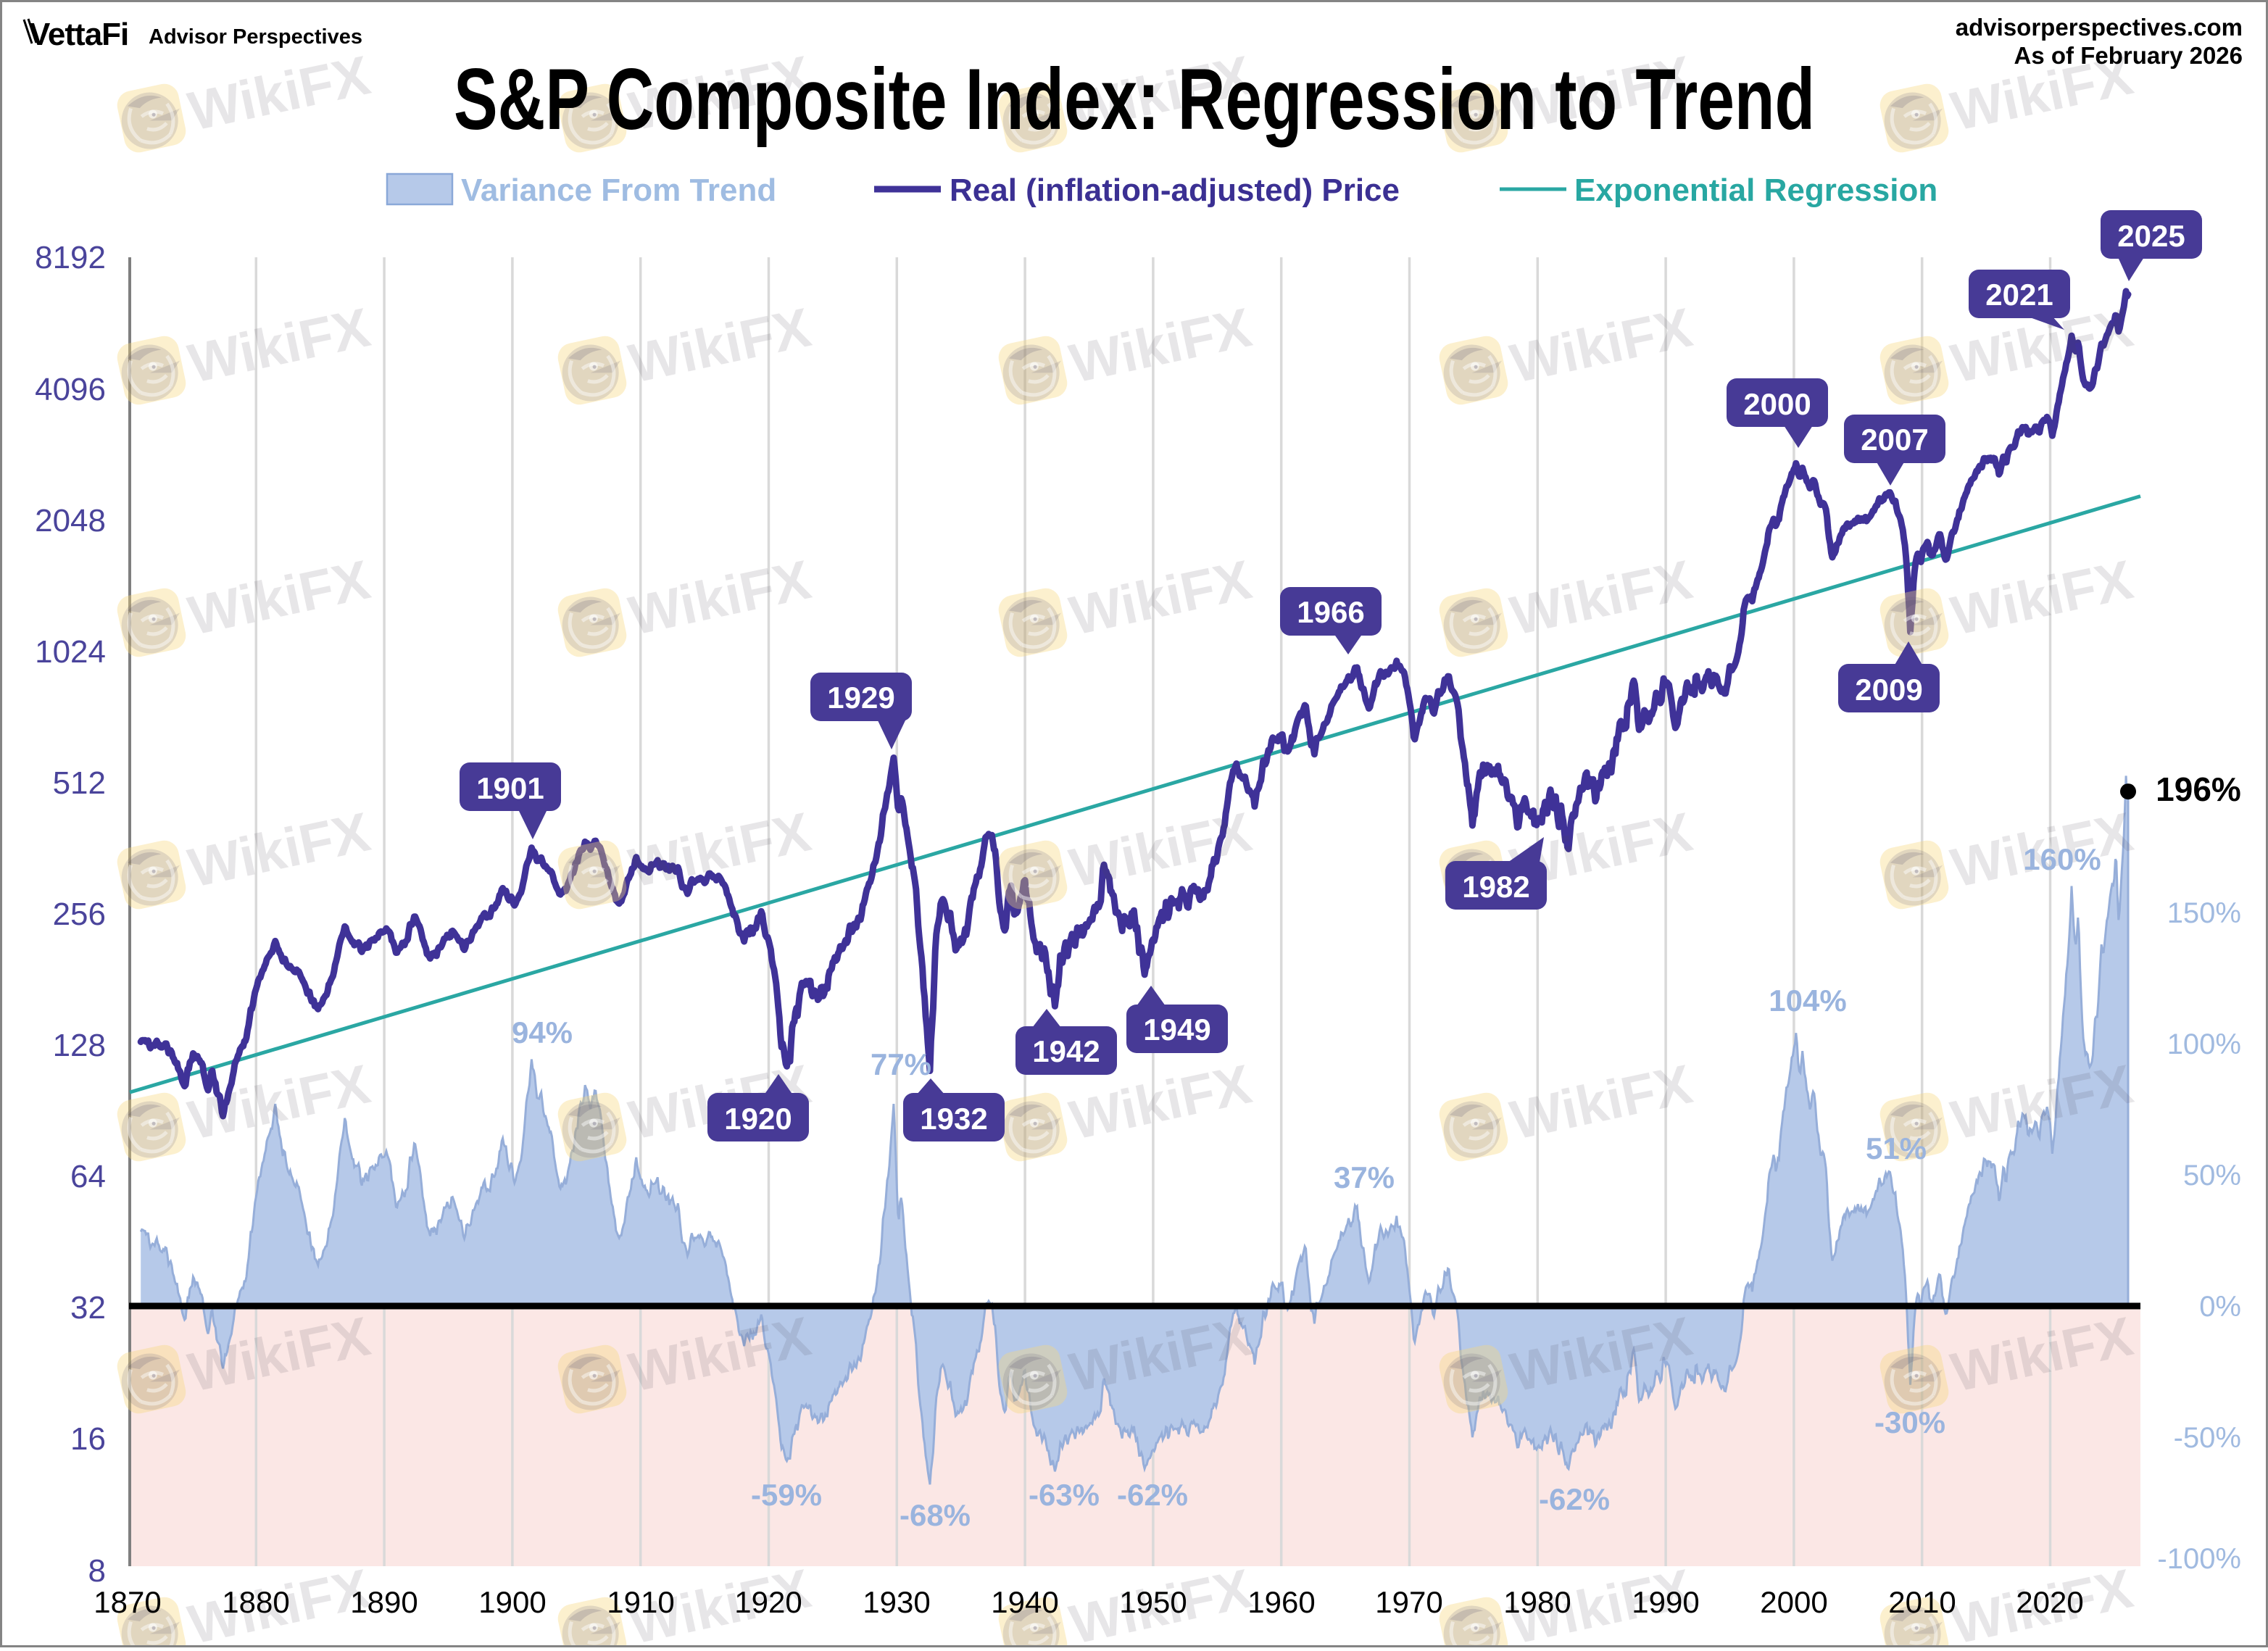 This screenshot has height=1651, width=2268. I want to click on svg-text: 16, so click(88, 1439).